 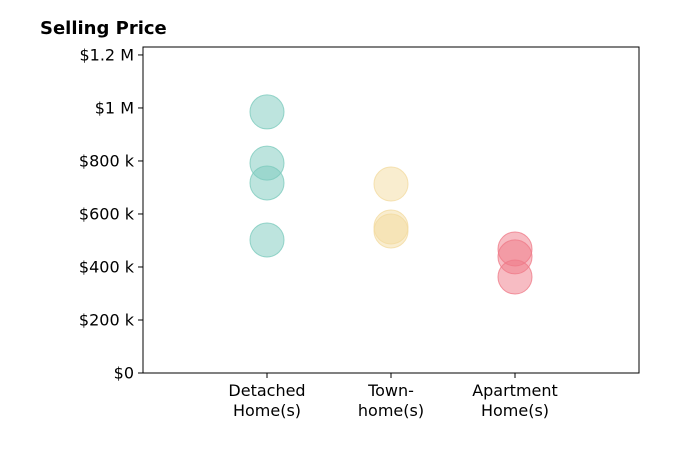 What do you see at coordinates (114, 107) in the screenshot?
I see `y-tick-label: $1 M` at bounding box center [114, 107].